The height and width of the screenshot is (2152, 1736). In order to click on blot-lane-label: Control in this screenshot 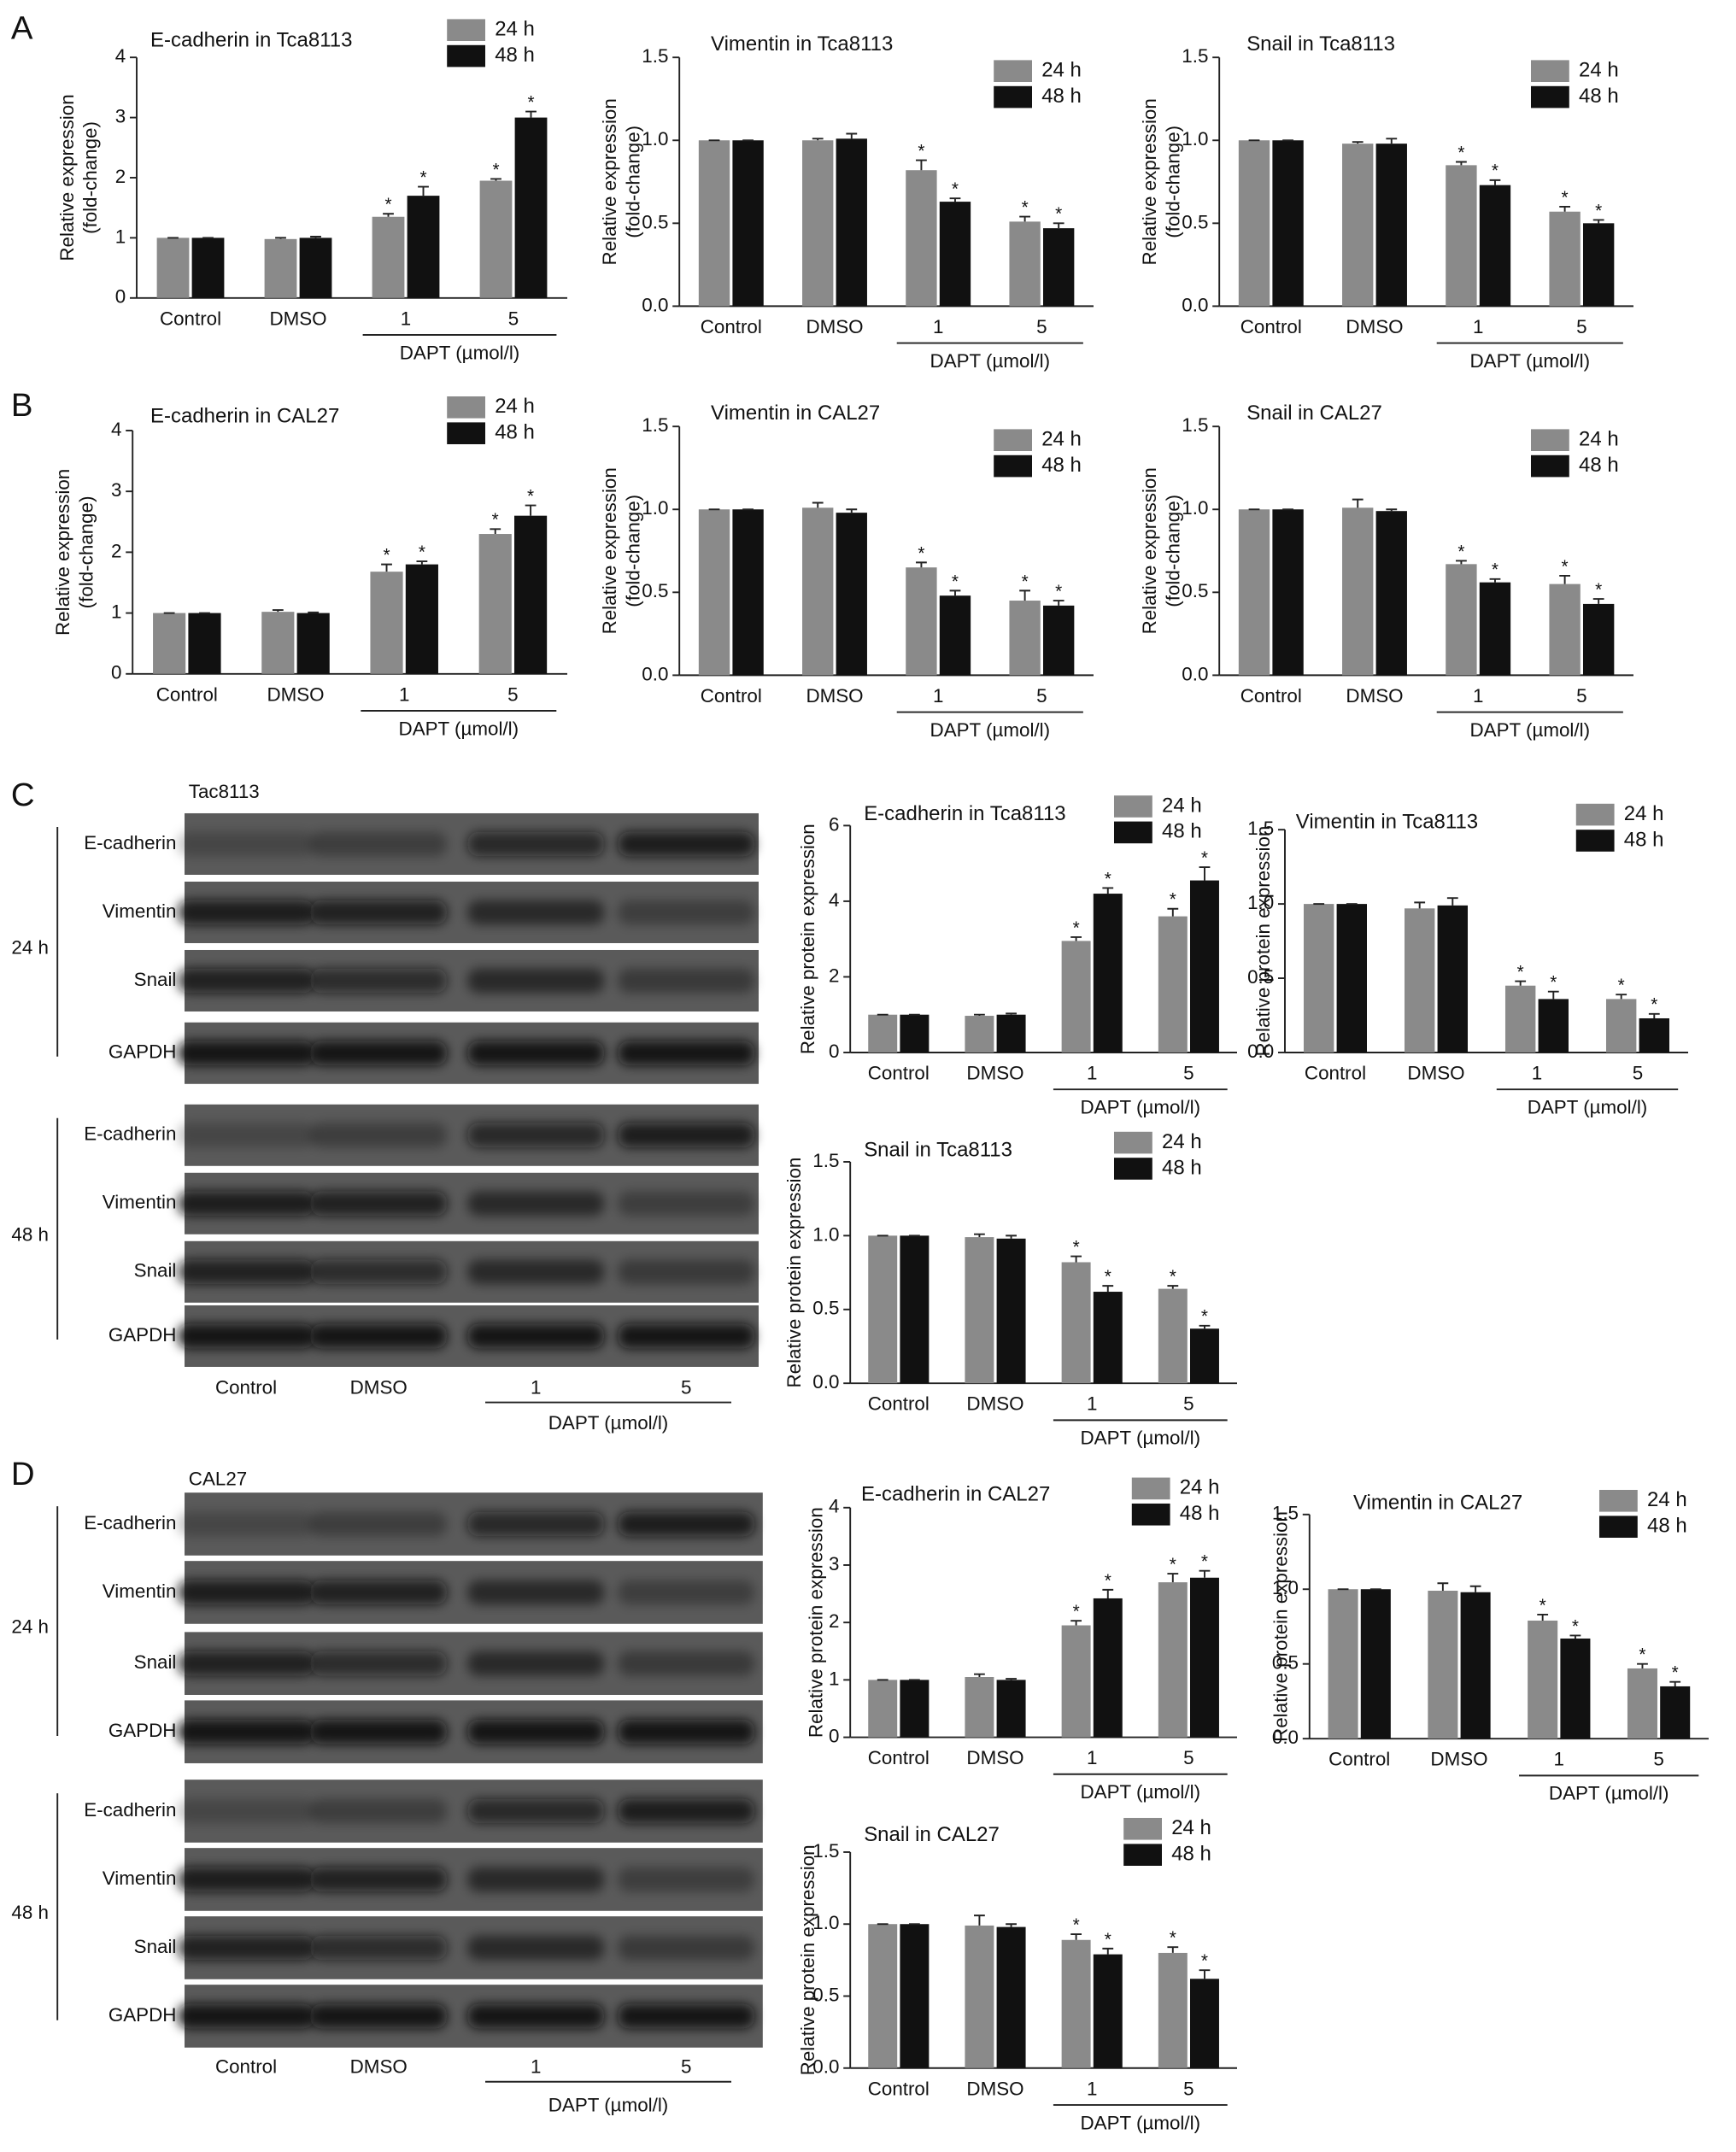, I will do `click(246, 1387)`.